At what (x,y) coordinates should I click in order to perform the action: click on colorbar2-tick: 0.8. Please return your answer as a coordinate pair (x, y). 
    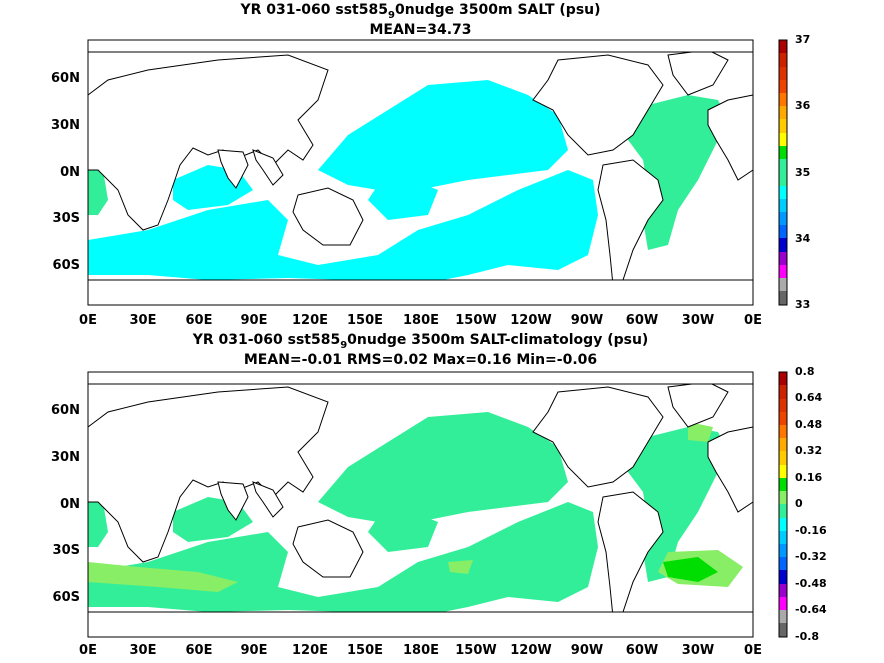
    Looking at the image, I should click on (805, 371).